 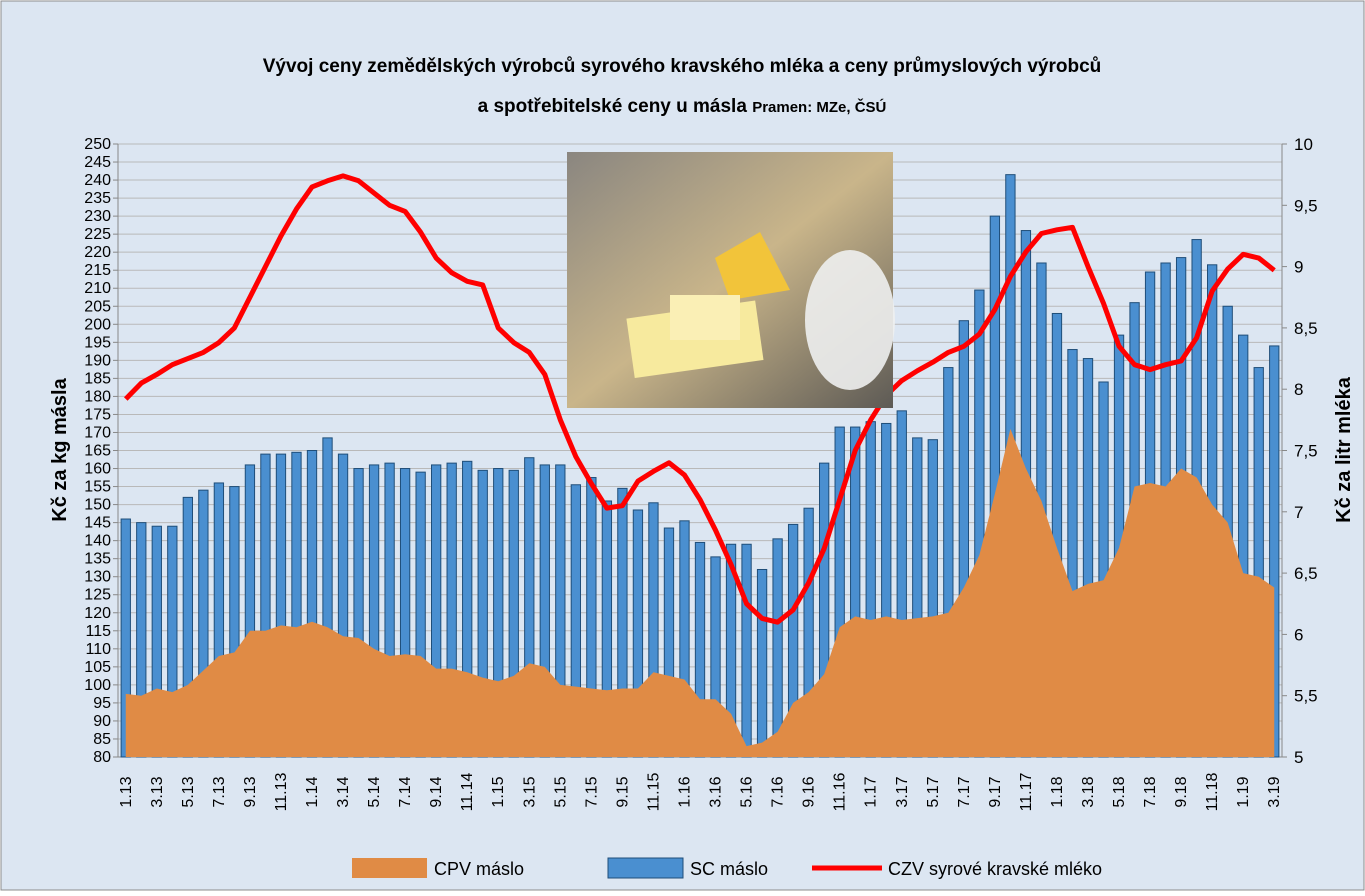 What do you see at coordinates (1026, 791) in the screenshot?
I see `x-tick-label: 11.17` at bounding box center [1026, 791].